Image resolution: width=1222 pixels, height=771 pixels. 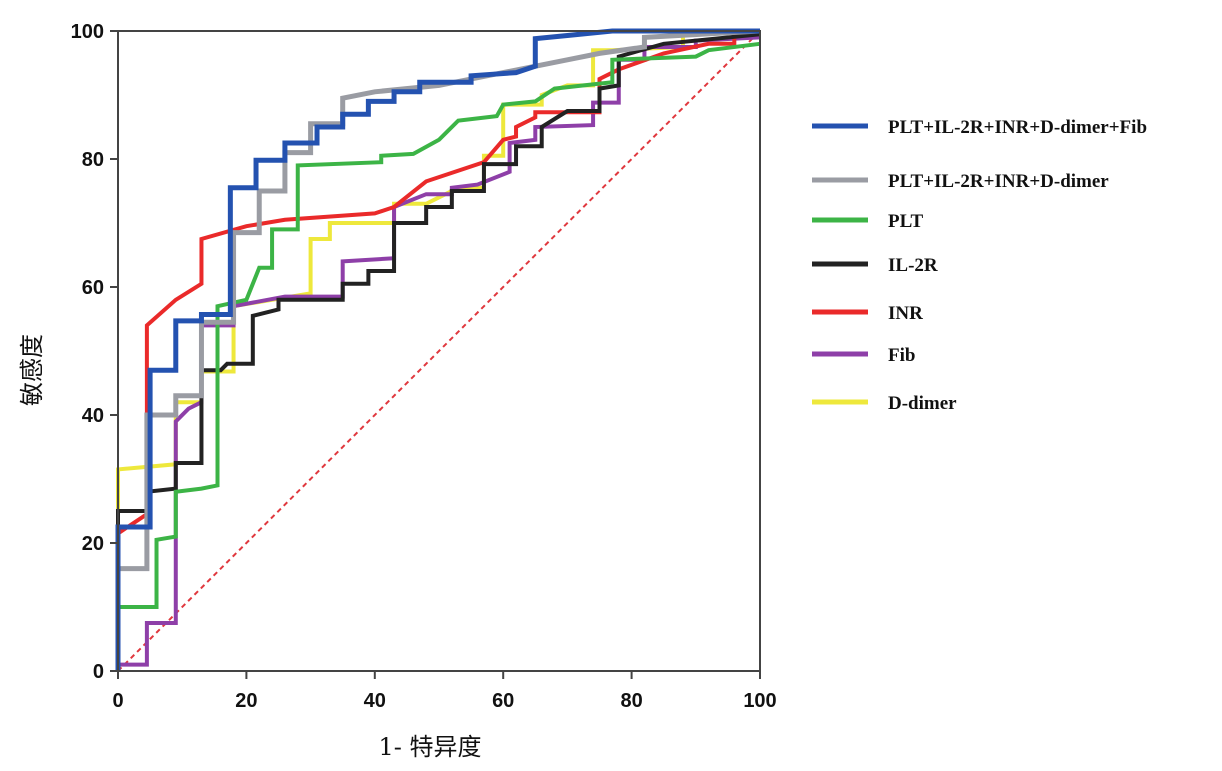 I want to click on legend-label-0: PLT+IL-2R+INR+D-dimer+Fib, so click(x=1017, y=127).